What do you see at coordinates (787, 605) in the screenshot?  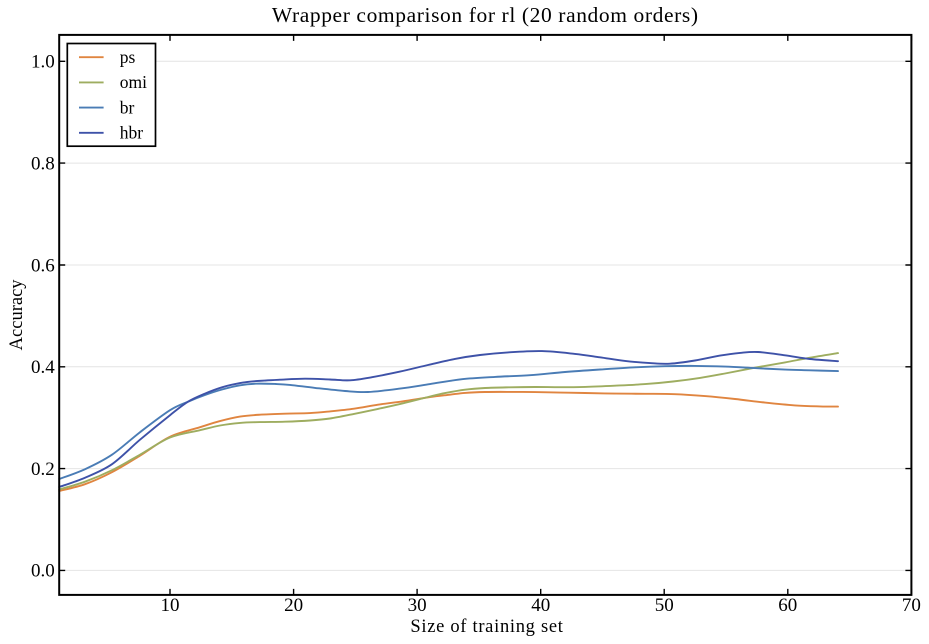 I see `svg-text: 60` at bounding box center [787, 605].